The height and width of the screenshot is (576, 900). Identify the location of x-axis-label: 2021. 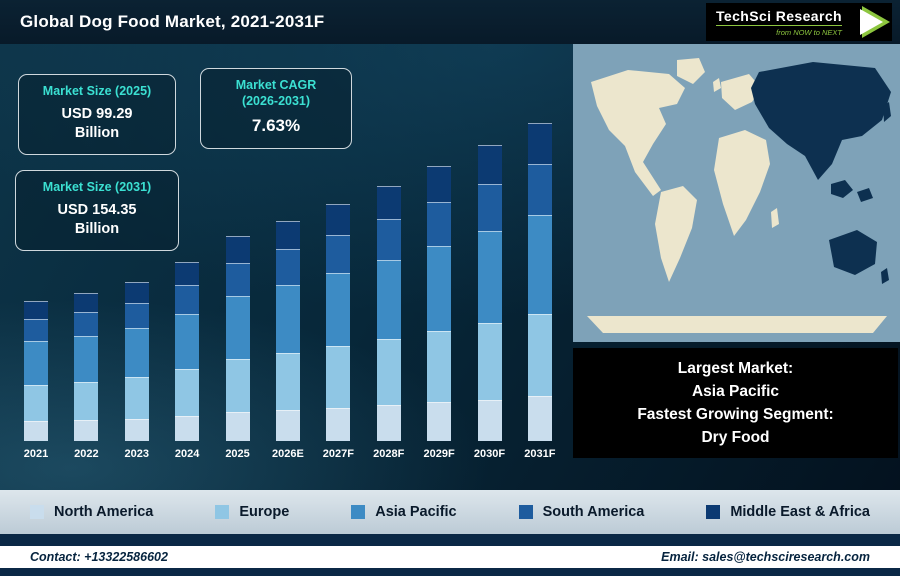
(36, 454).